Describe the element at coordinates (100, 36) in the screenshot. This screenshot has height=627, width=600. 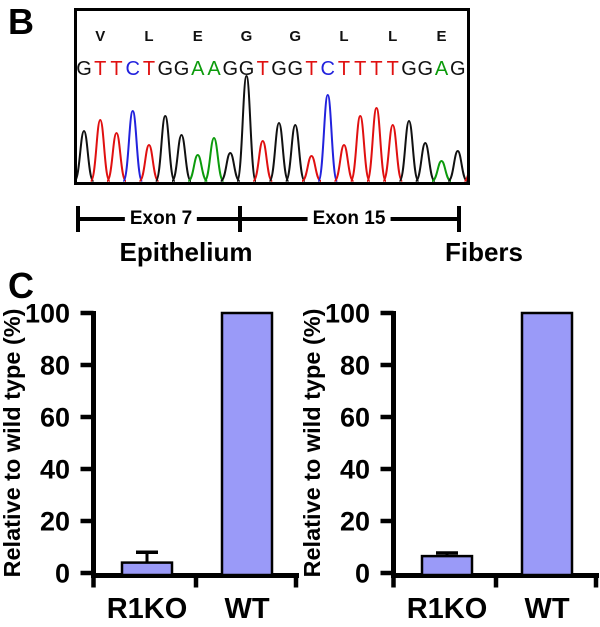
I see `amino-acid-letter: V` at that location.